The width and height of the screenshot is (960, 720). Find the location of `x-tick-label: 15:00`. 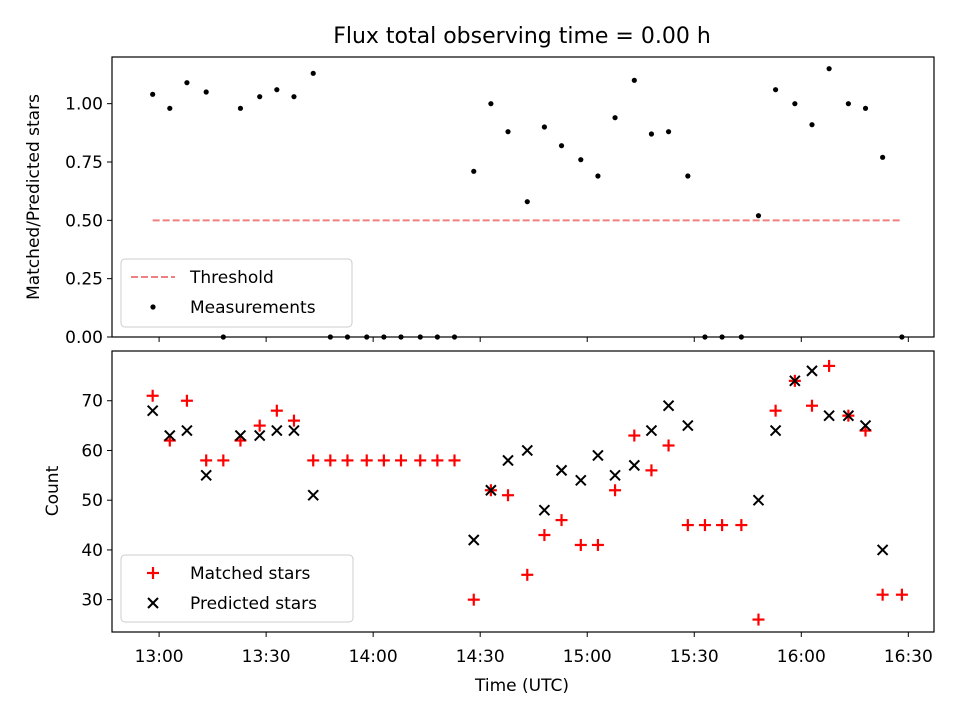

x-tick-label: 15:00 is located at coordinates (587, 657).